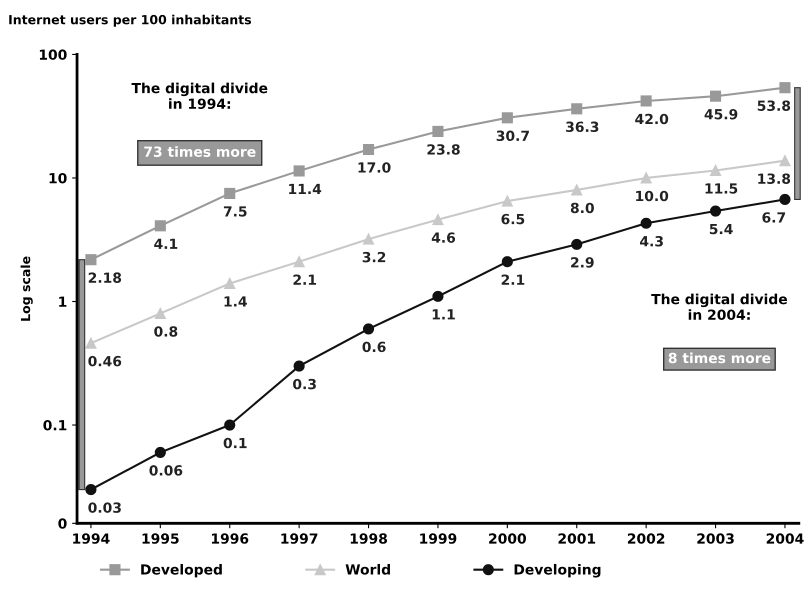 The width and height of the screenshot is (811, 605). Describe the element at coordinates (105, 277) in the screenshot. I see `data-label: 2.18` at that location.